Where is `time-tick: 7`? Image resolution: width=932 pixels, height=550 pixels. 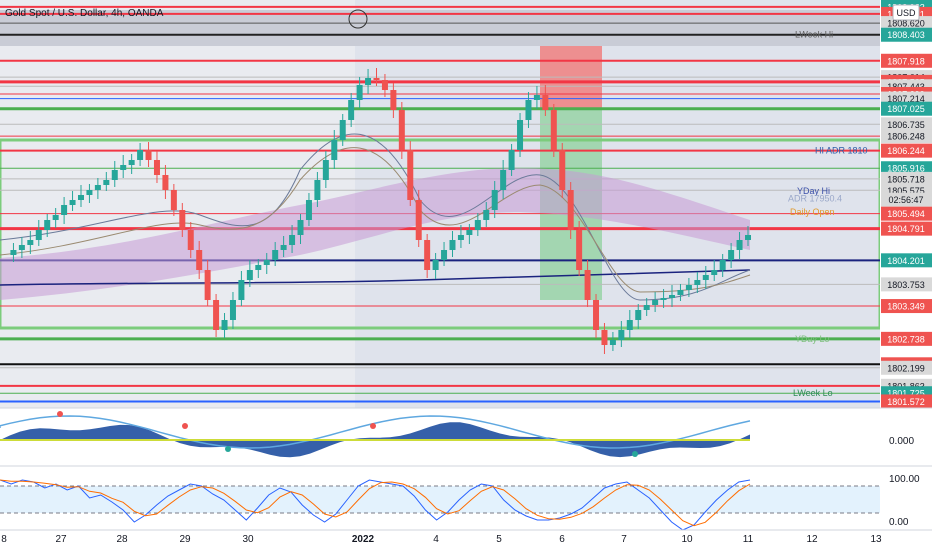
time-tick: 7 is located at coordinates (624, 539).